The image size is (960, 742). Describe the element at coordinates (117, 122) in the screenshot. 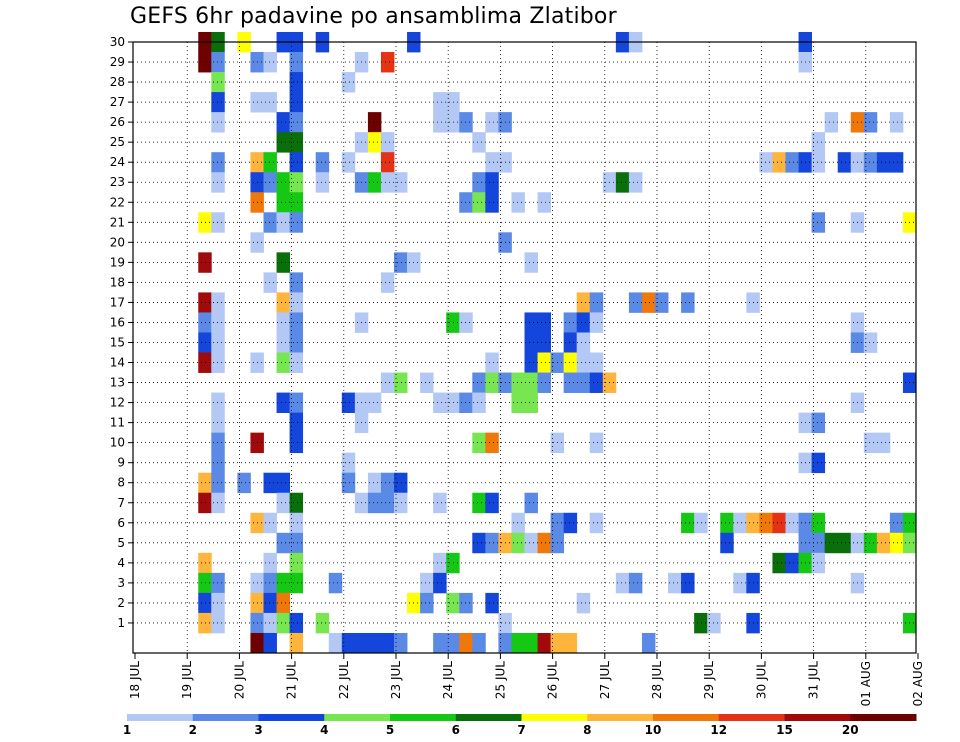

I see `y-tick-label: 26` at that location.